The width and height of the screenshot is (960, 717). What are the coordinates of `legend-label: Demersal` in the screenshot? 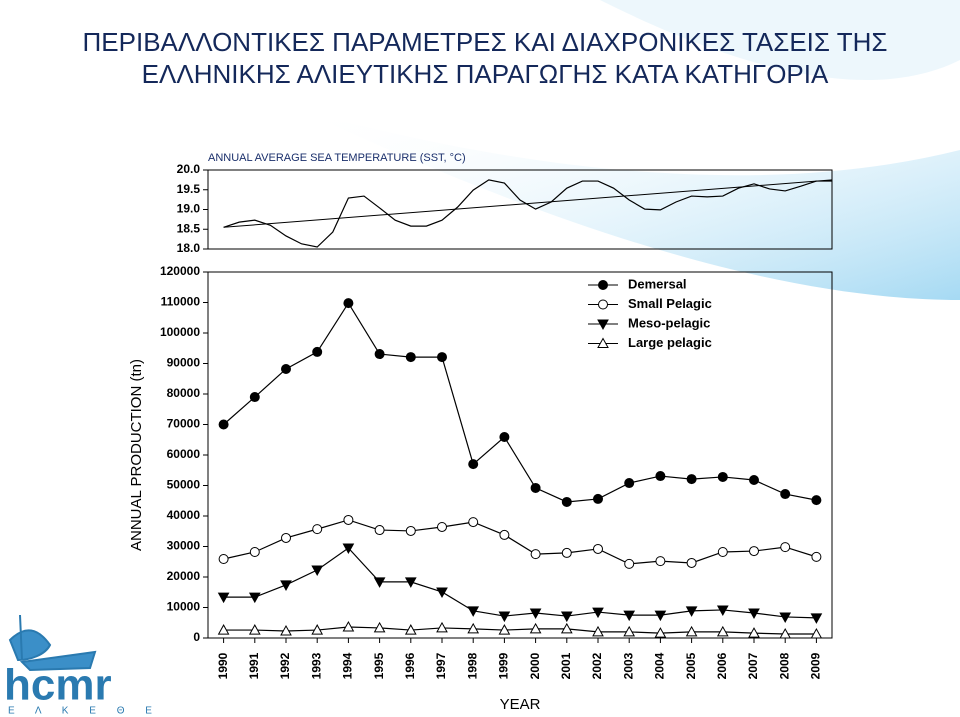 It's located at (657, 283).